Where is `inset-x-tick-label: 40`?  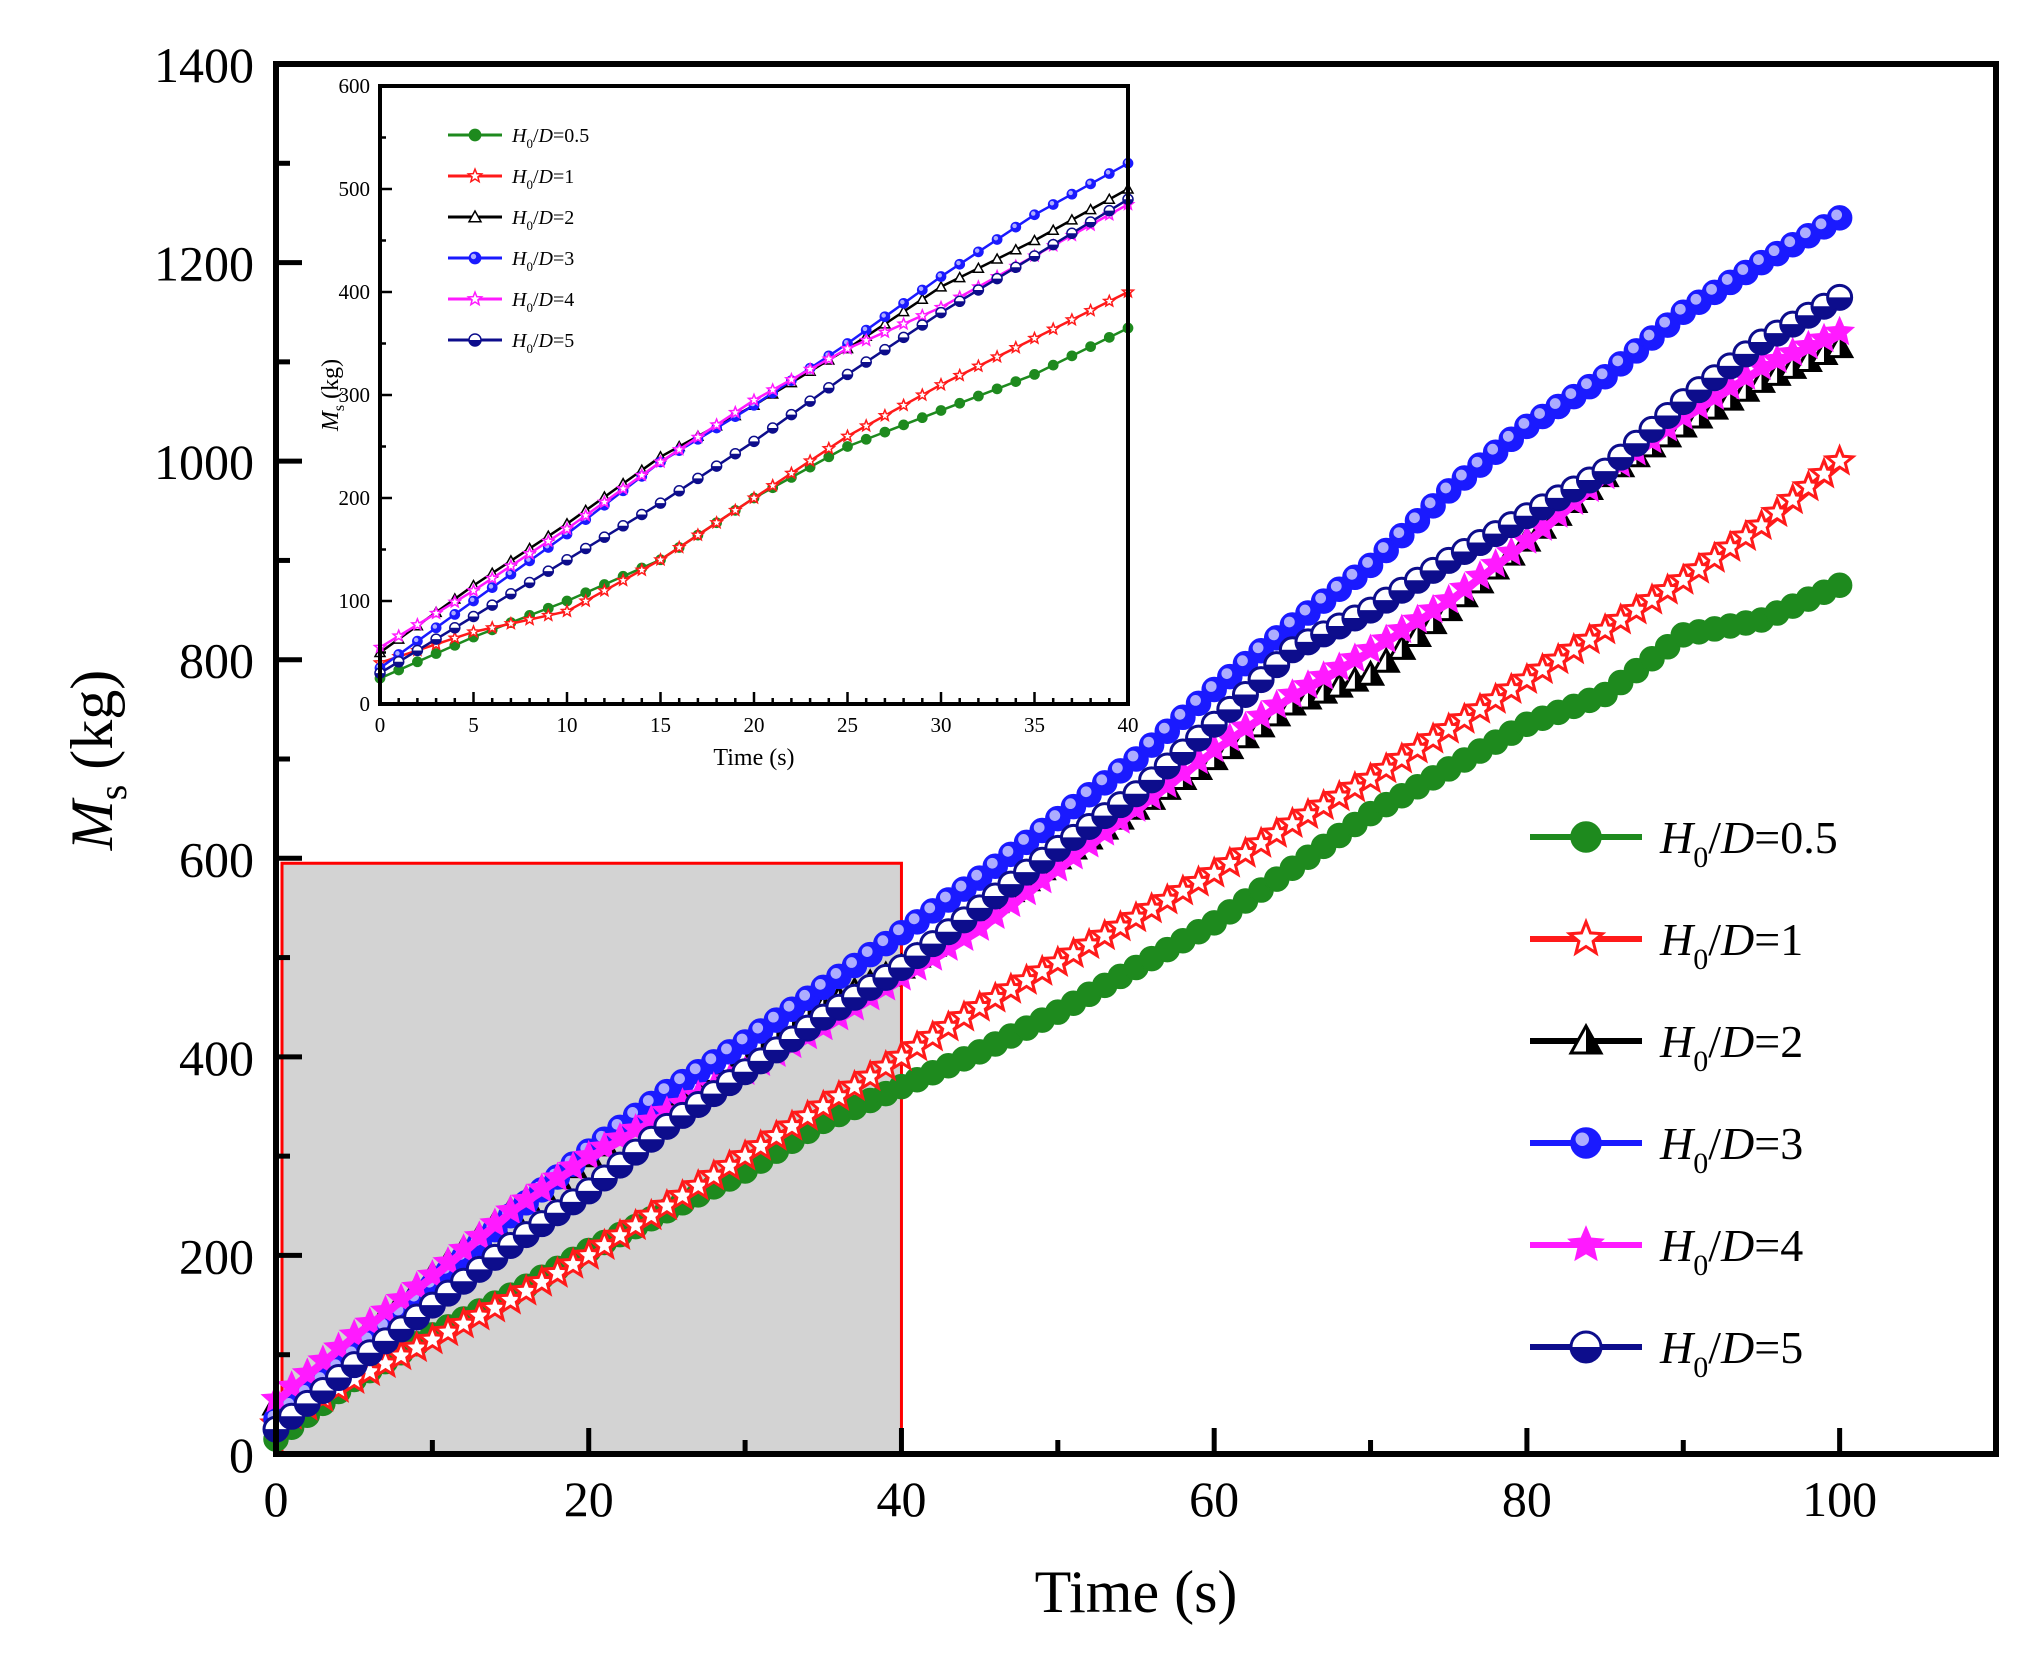 inset-x-tick-label: 40 is located at coordinates (1128, 725).